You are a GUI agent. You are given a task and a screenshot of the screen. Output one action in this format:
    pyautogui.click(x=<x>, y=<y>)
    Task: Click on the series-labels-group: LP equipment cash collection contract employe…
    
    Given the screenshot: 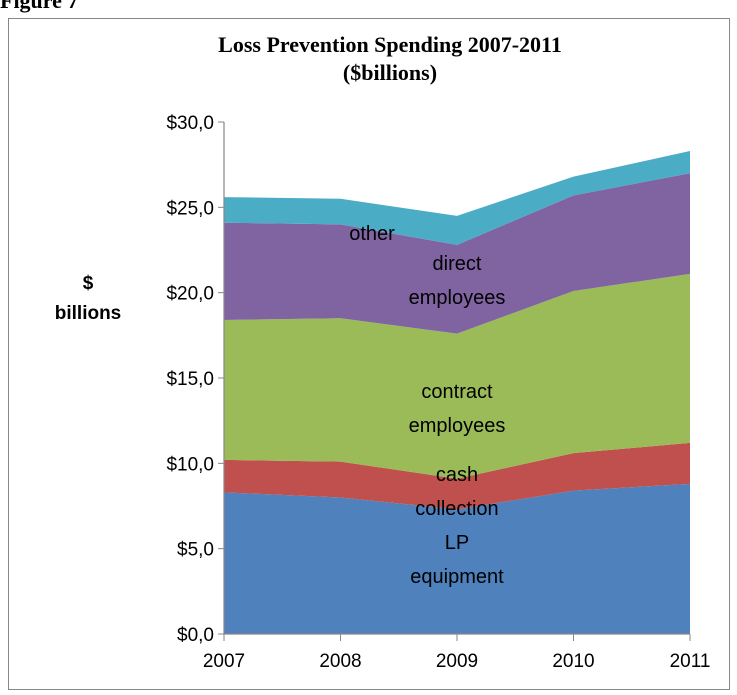 What is the action you would take?
    pyautogui.click(x=427, y=405)
    